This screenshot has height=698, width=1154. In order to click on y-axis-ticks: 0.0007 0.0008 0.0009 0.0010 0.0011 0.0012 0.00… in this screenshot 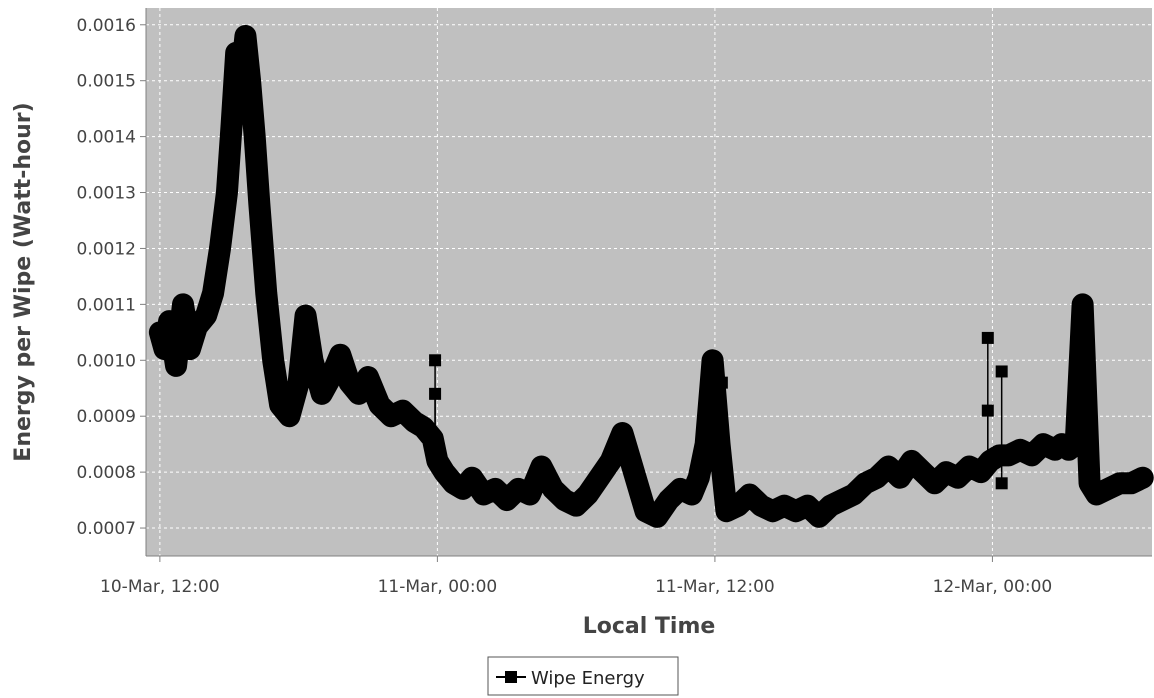, I will do `click(111, 277)`.